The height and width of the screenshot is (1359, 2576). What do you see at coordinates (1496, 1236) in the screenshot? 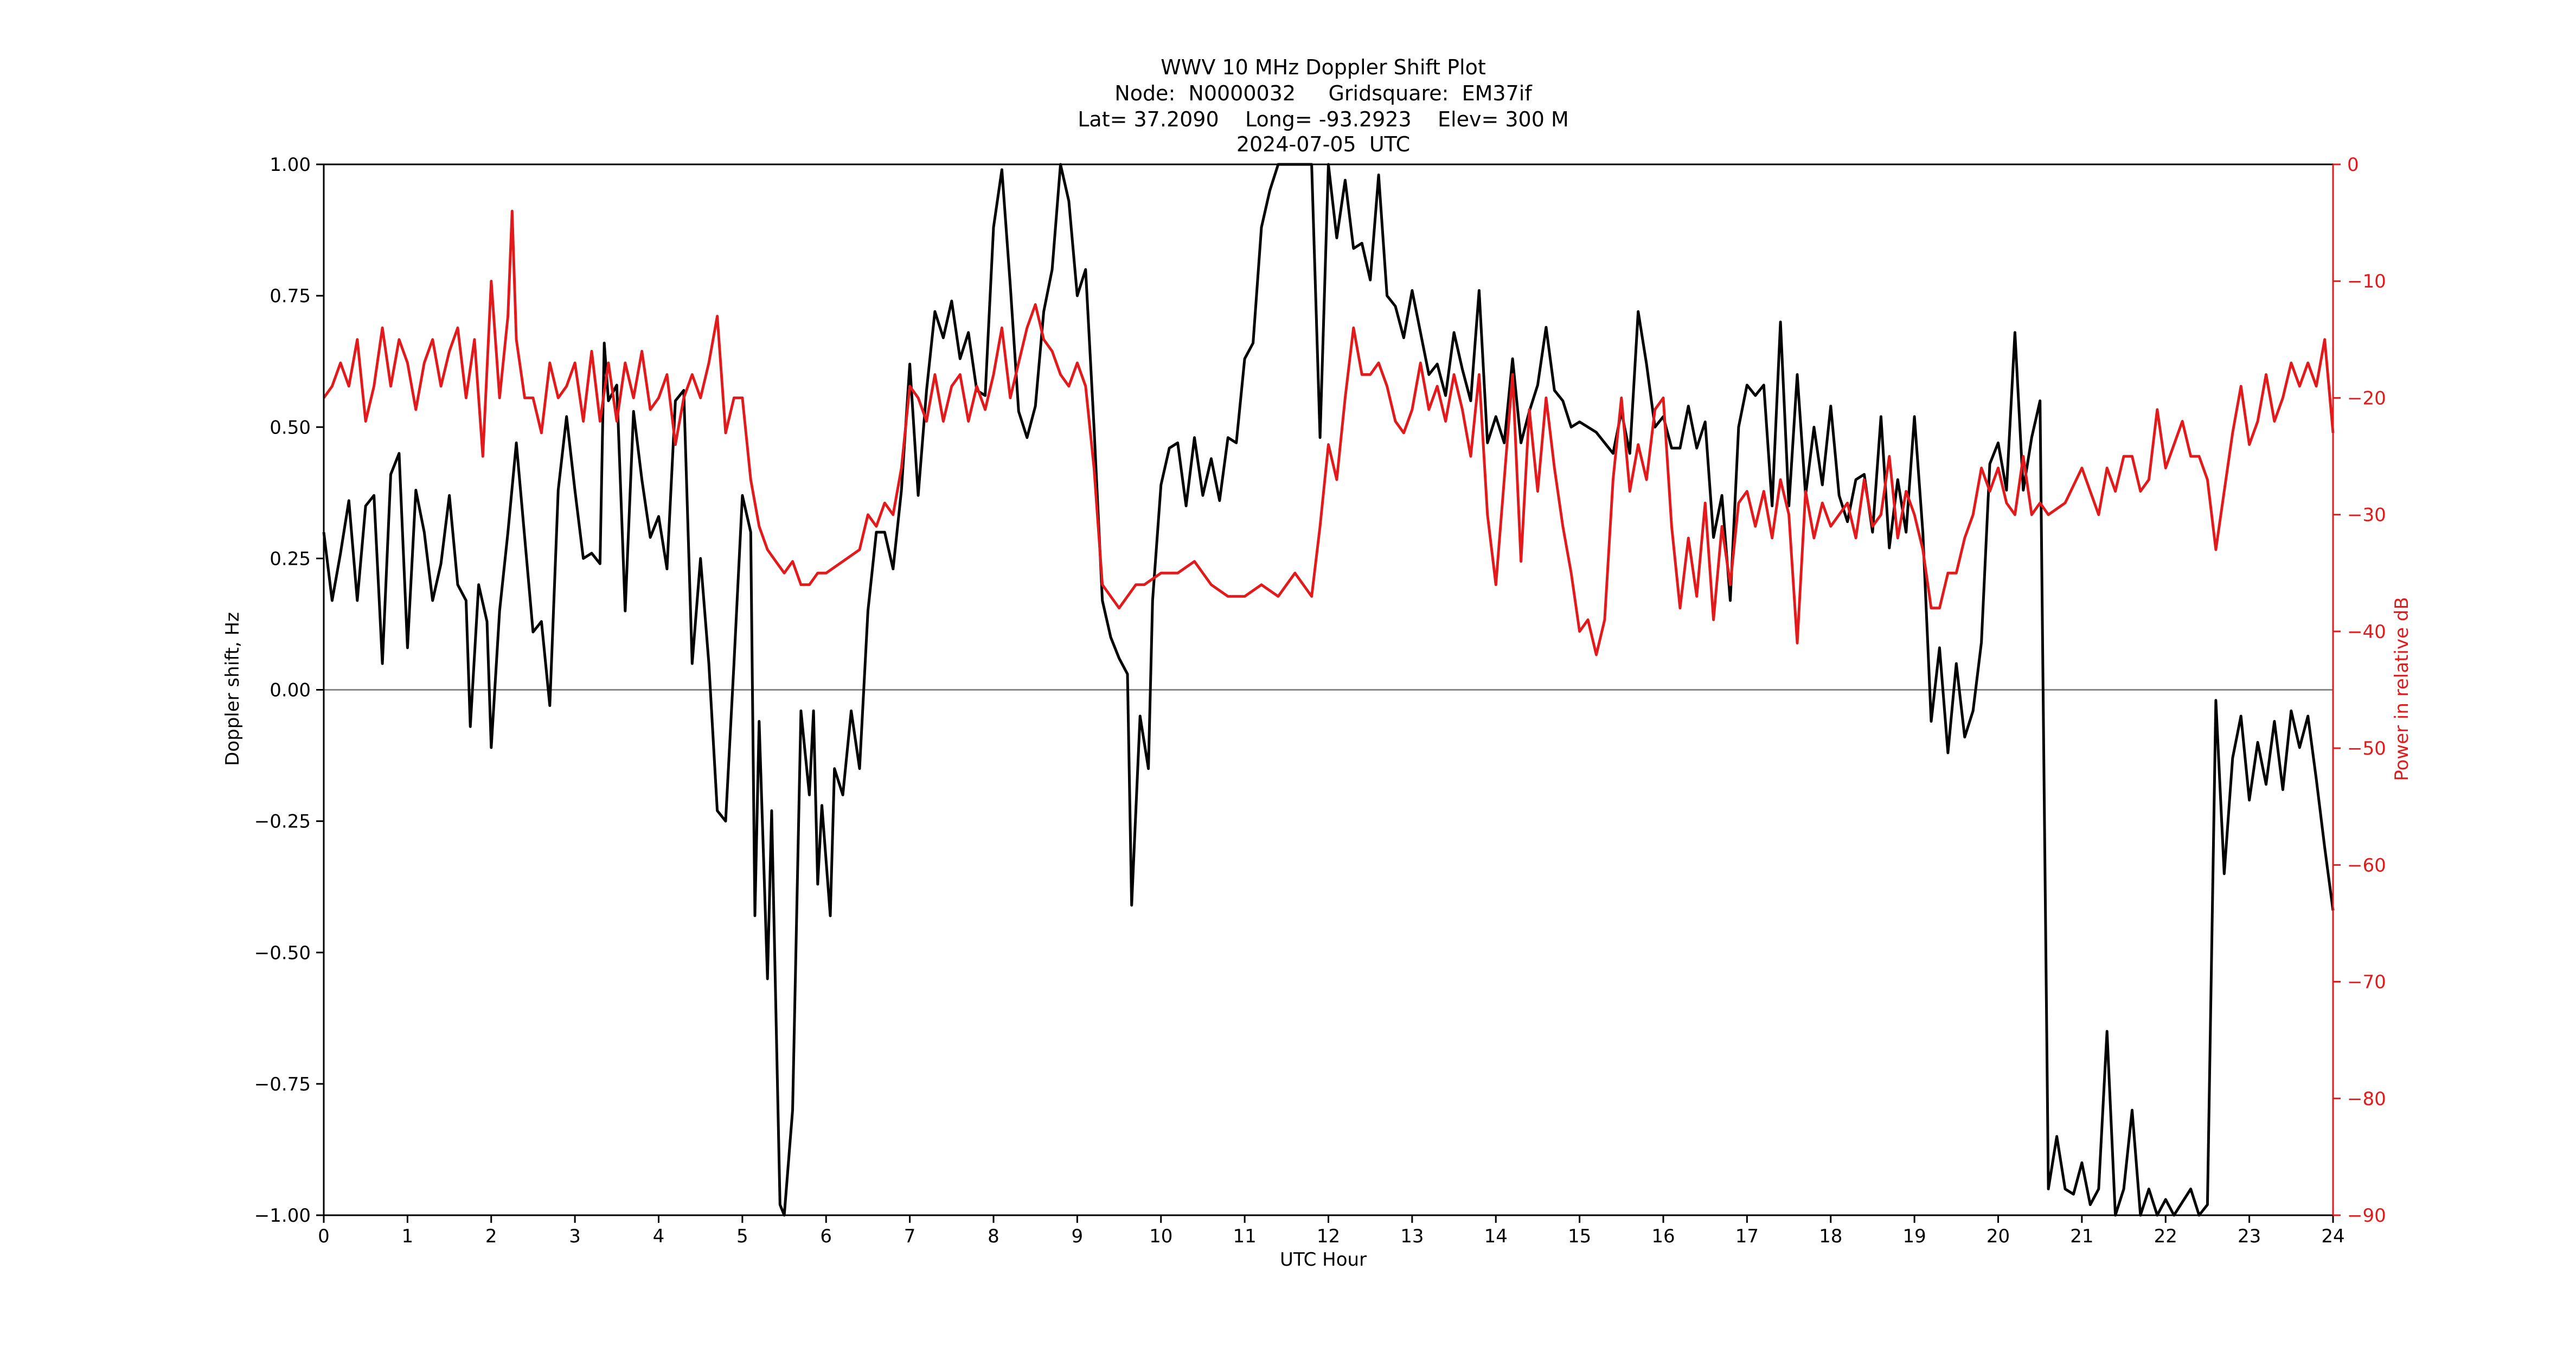
I see `x-tick-label: 14` at bounding box center [1496, 1236].